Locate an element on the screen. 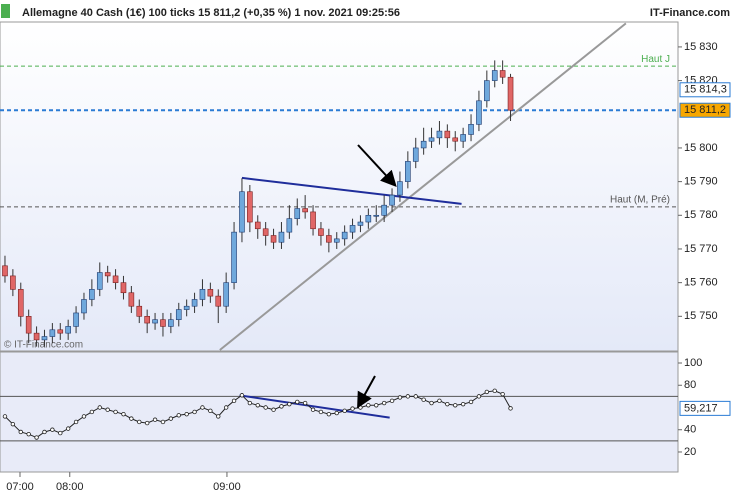 The height and width of the screenshot is (501, 733). y-tick-label: 20 is located at coordinates (690, 452).